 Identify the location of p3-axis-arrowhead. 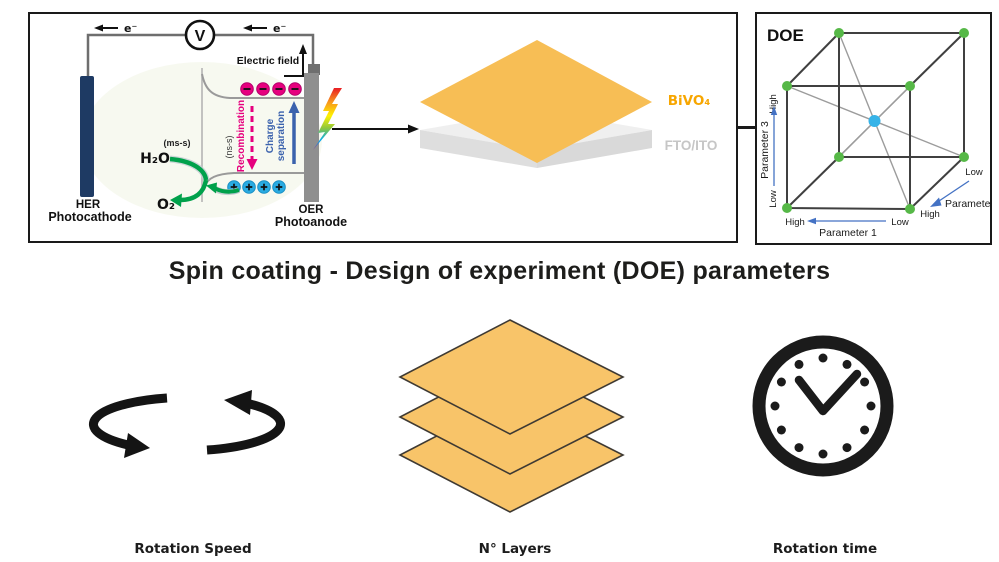
(774, 110).